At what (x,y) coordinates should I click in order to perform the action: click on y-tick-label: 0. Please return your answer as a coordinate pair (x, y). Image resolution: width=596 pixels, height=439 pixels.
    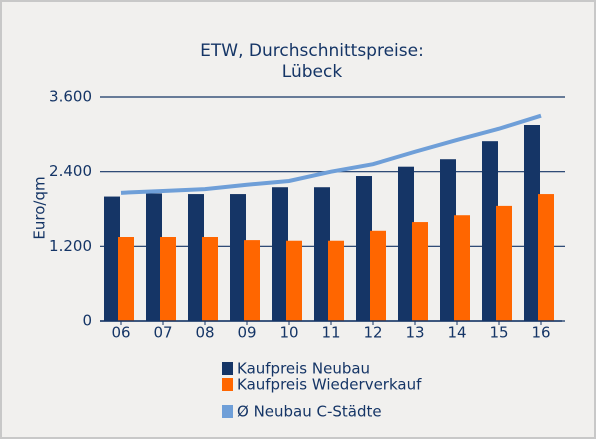
    Looking at the image, I should click on (87, 321).